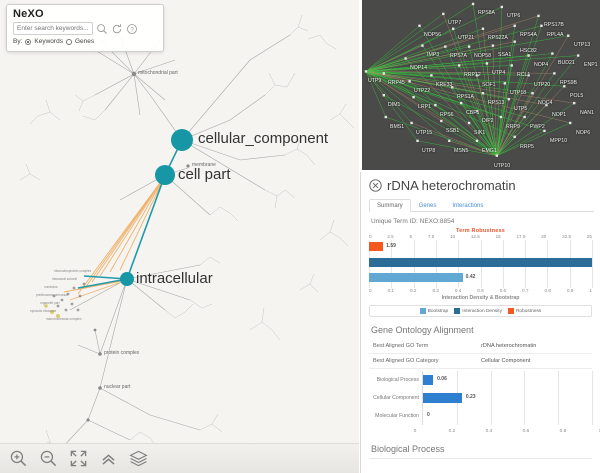  Describe the element at coordinates (28, 41) in the screenshot. I see `radio-keywords` at that location.